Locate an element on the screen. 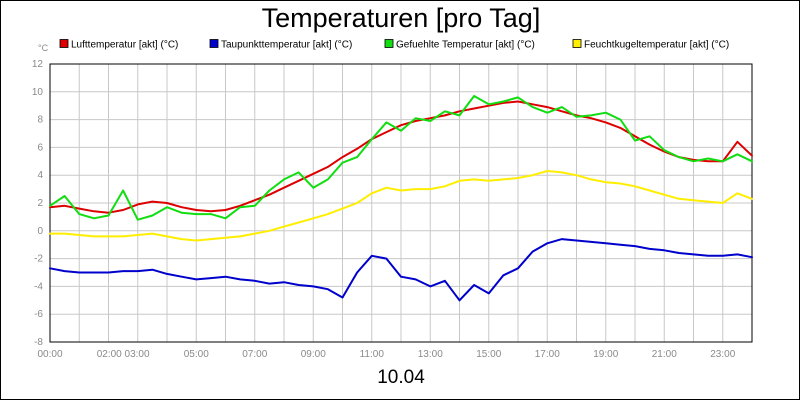 This screenshot has height=400, width=800. x-tick-label: 15:00 is located at coordinates (488, 354).